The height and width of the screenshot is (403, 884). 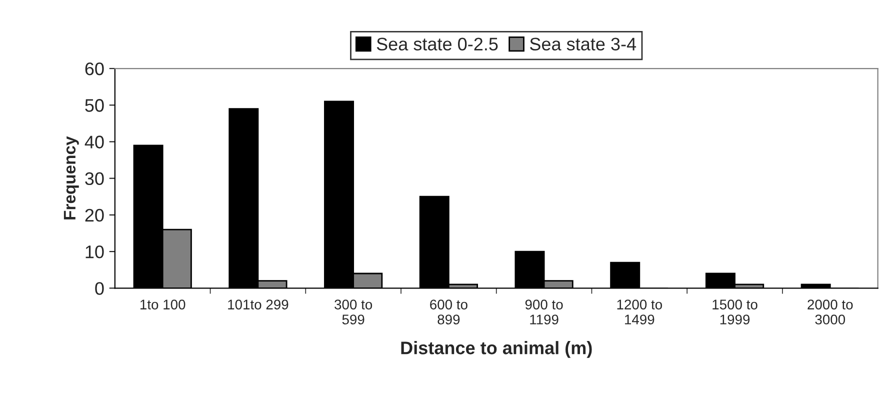 I want to click on y-tick-label: 10, so click(x=95, y=251).